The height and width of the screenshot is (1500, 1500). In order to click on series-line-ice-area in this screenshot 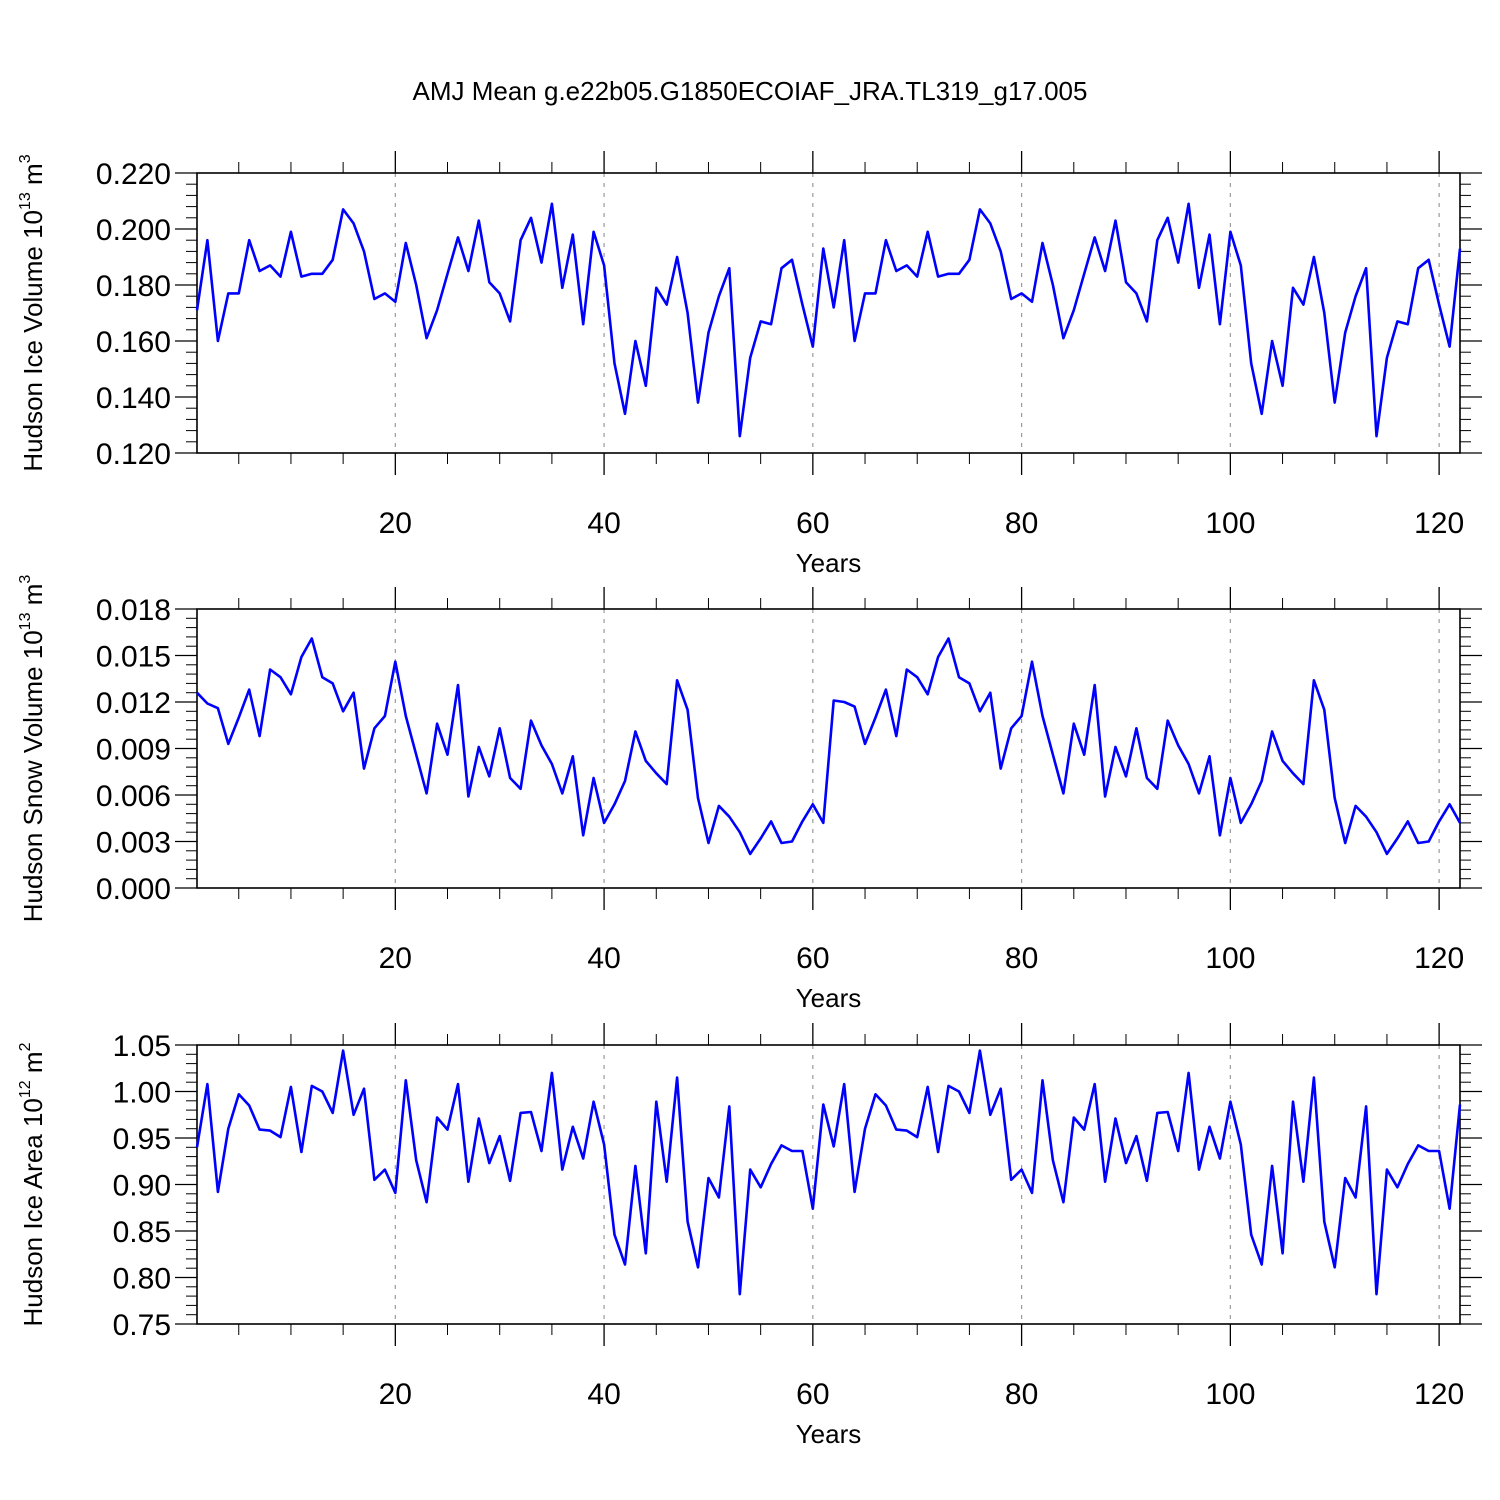, I will do `click(828, 1172)`.